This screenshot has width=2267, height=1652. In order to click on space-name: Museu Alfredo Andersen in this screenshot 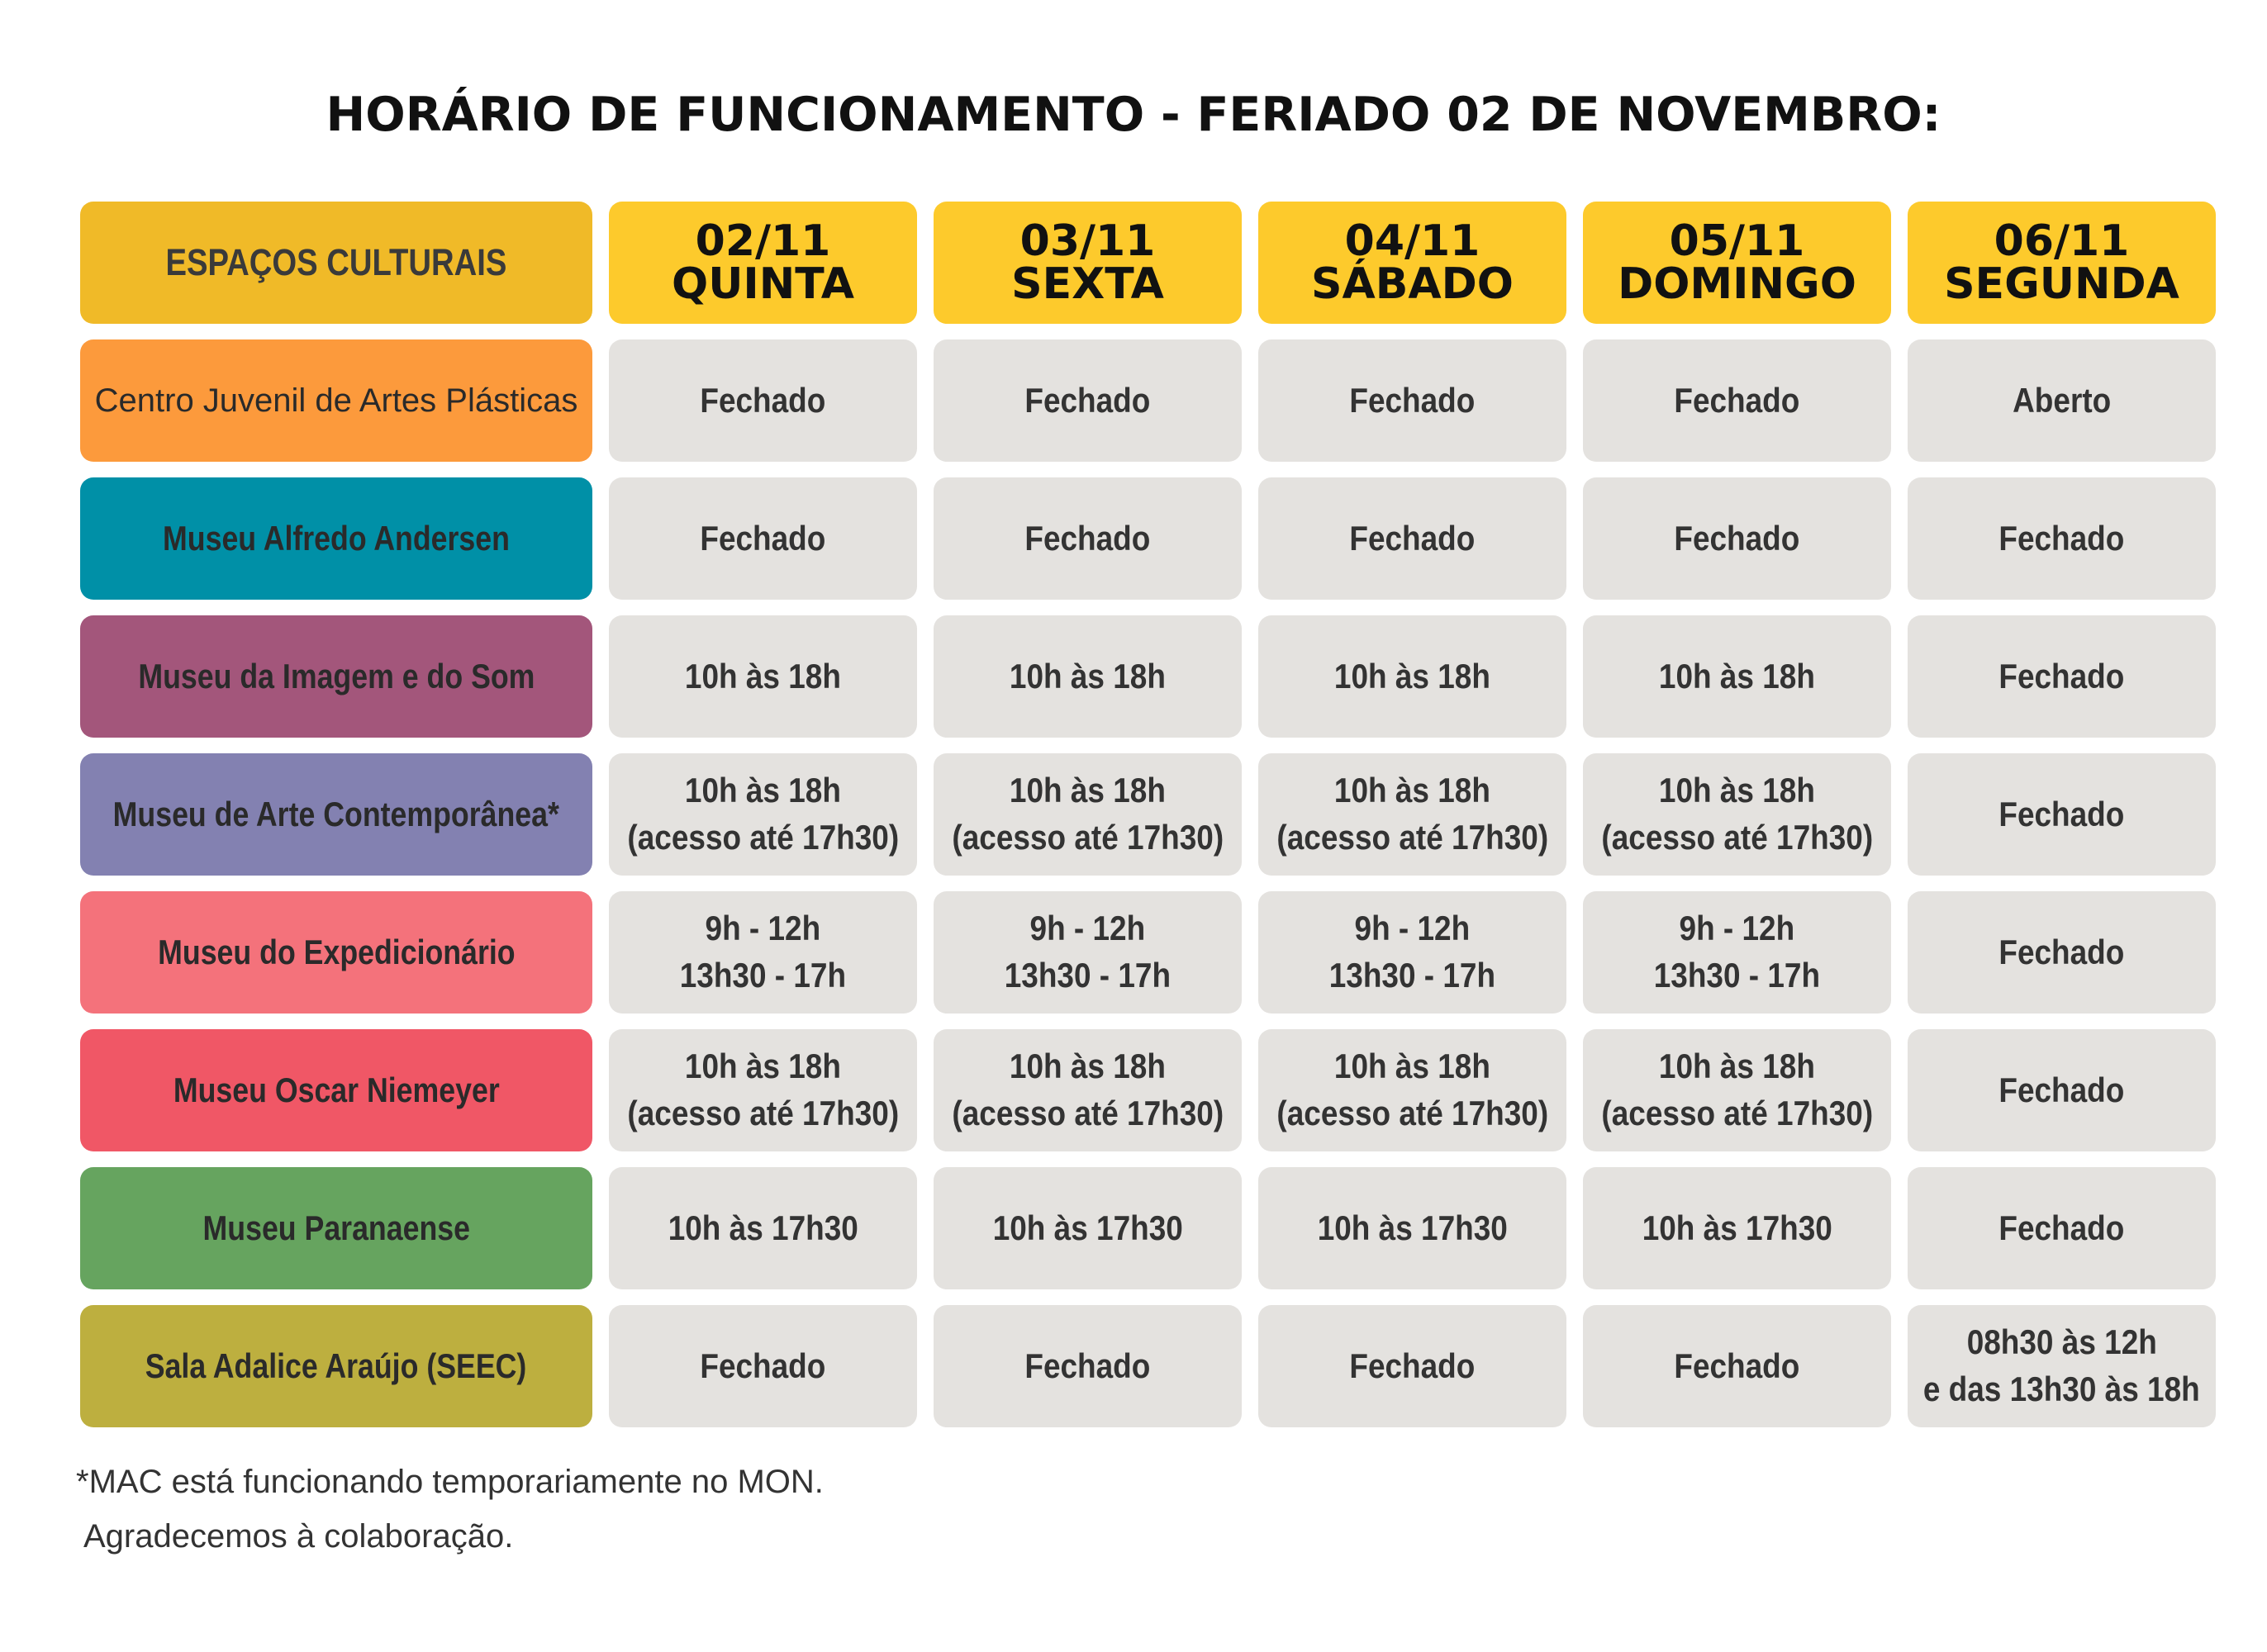, I will do `click(336, 538)`.